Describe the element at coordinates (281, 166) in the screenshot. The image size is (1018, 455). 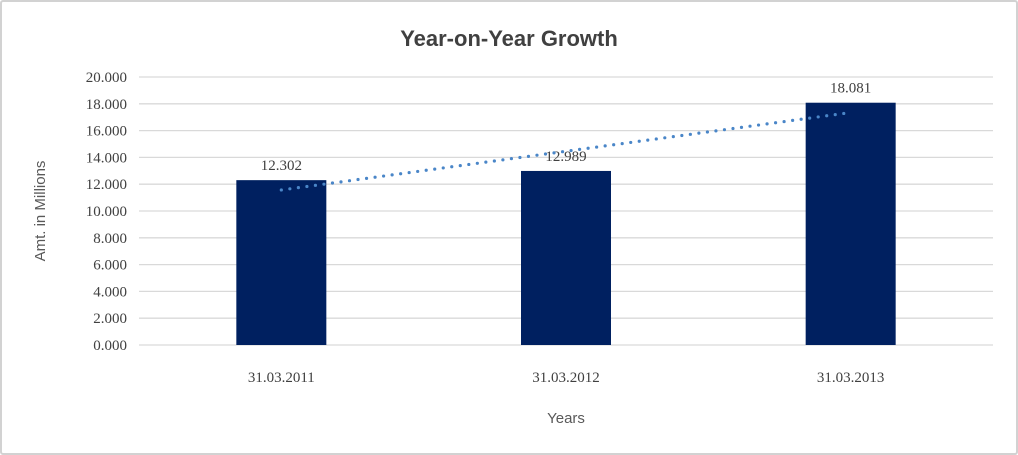
I see `bar-data-label: 12.302` at that location.